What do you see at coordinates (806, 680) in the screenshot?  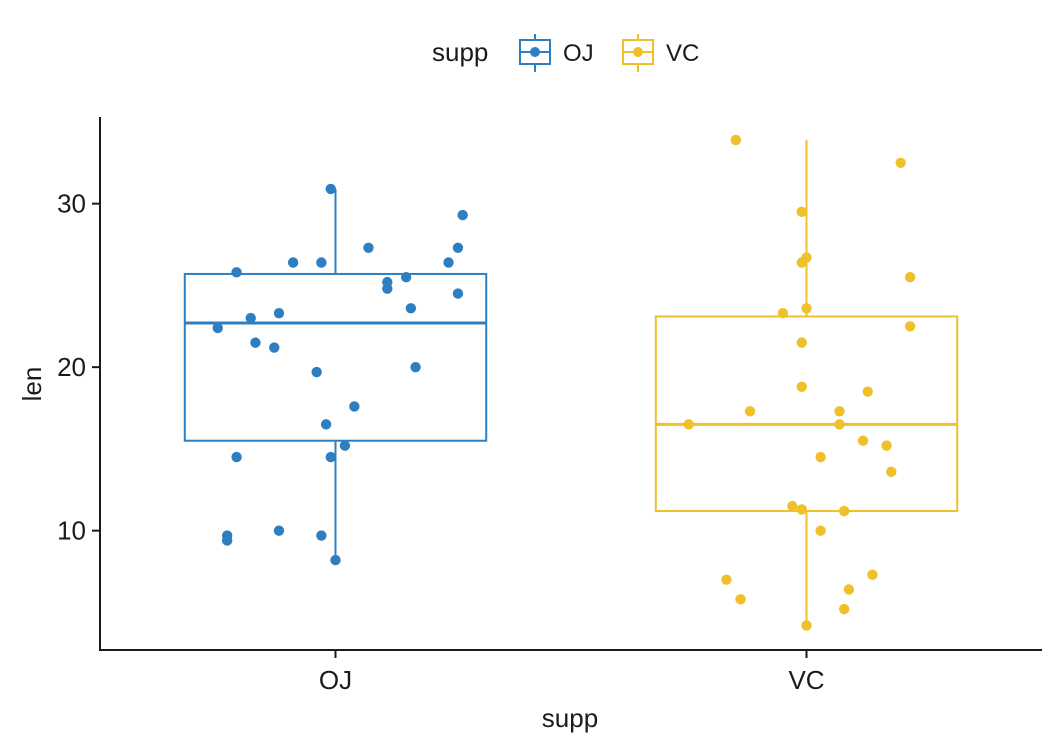 I see `x-tick-label: VC` at bounding box center [806, 680].